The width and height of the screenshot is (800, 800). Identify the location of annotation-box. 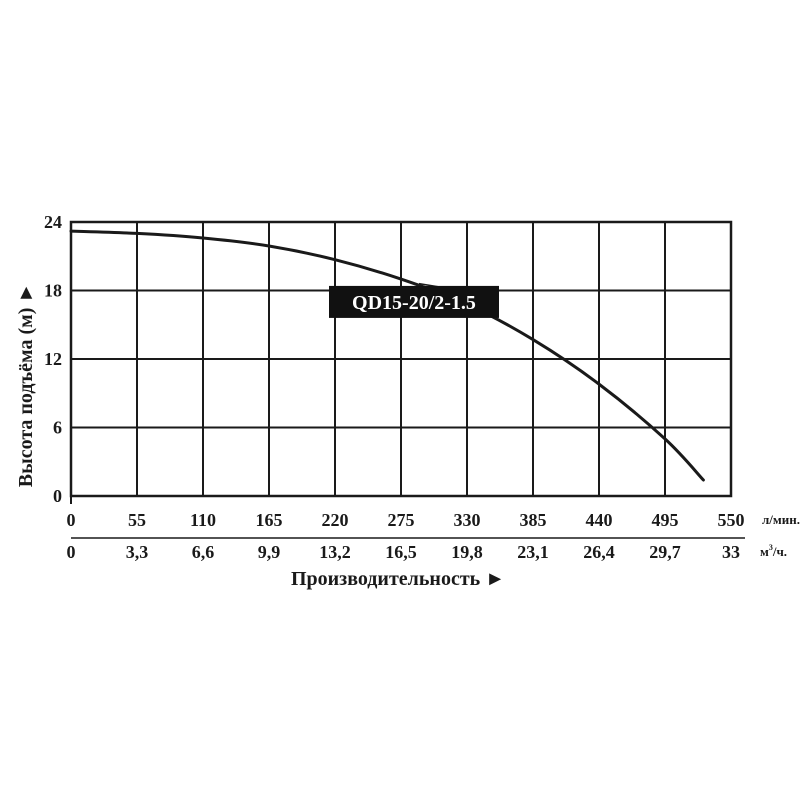
(414, 301).